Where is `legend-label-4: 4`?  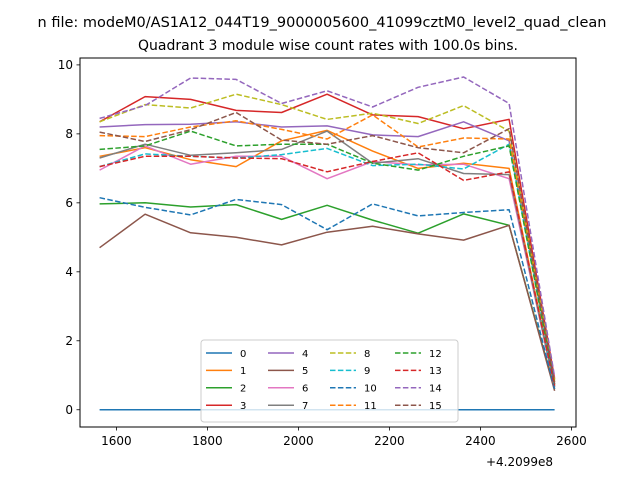
legend-label-4: 4 is located at coordinates (305, 354).